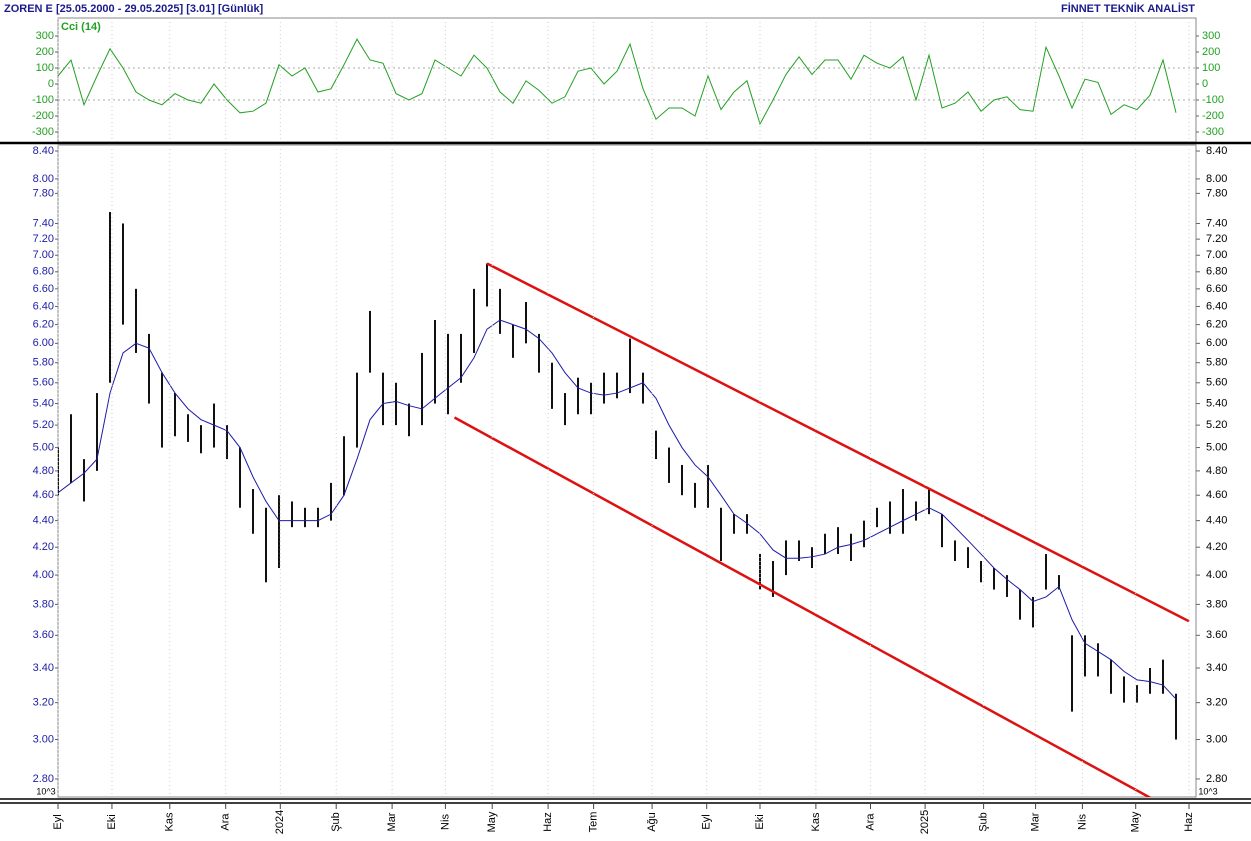 Image resolution: width=1251 pixels, height=841 pixels. What do you see at coordinates (652, 822) in the screenshot?
I see `x-tick-label: Ağu` at bounding box center [652, 822].